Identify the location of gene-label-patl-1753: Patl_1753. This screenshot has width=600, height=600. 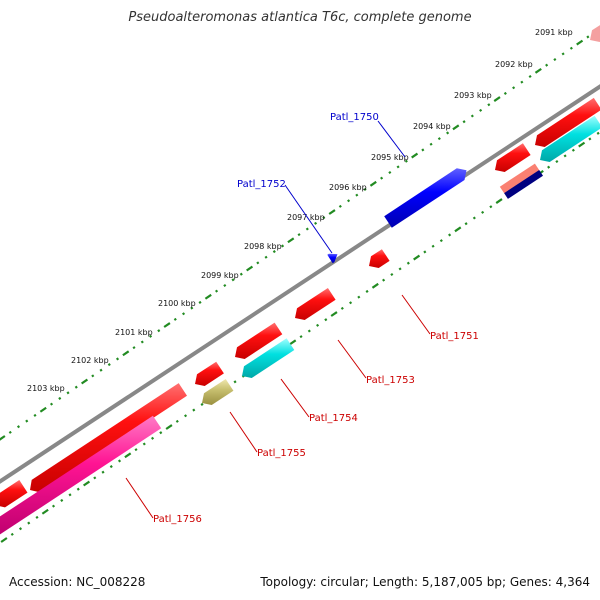
(390, 380).